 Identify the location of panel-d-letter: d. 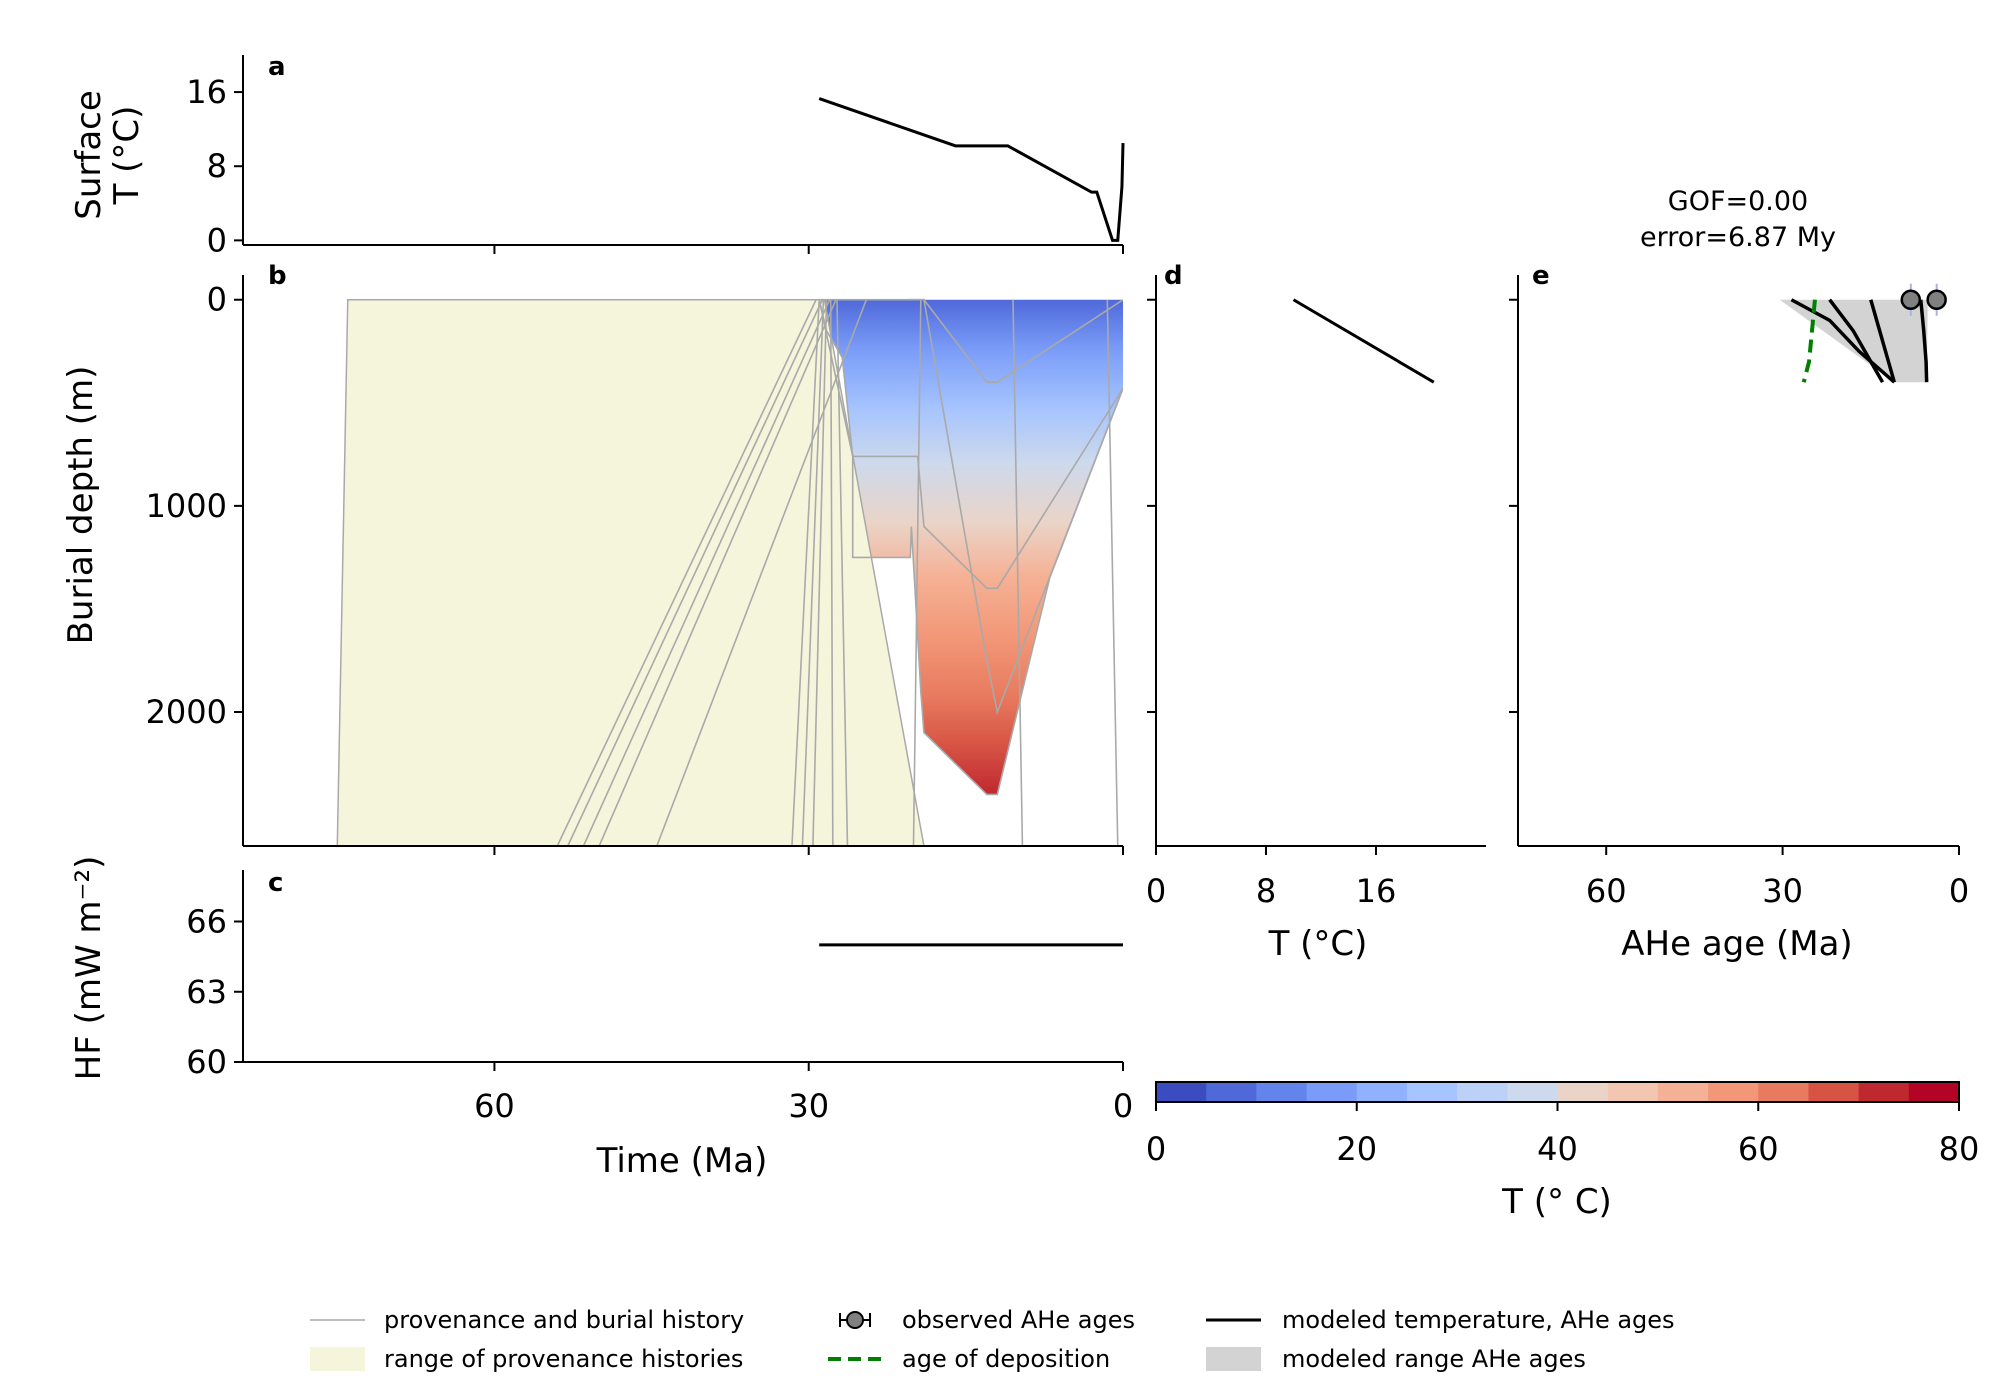
(1173, 276).